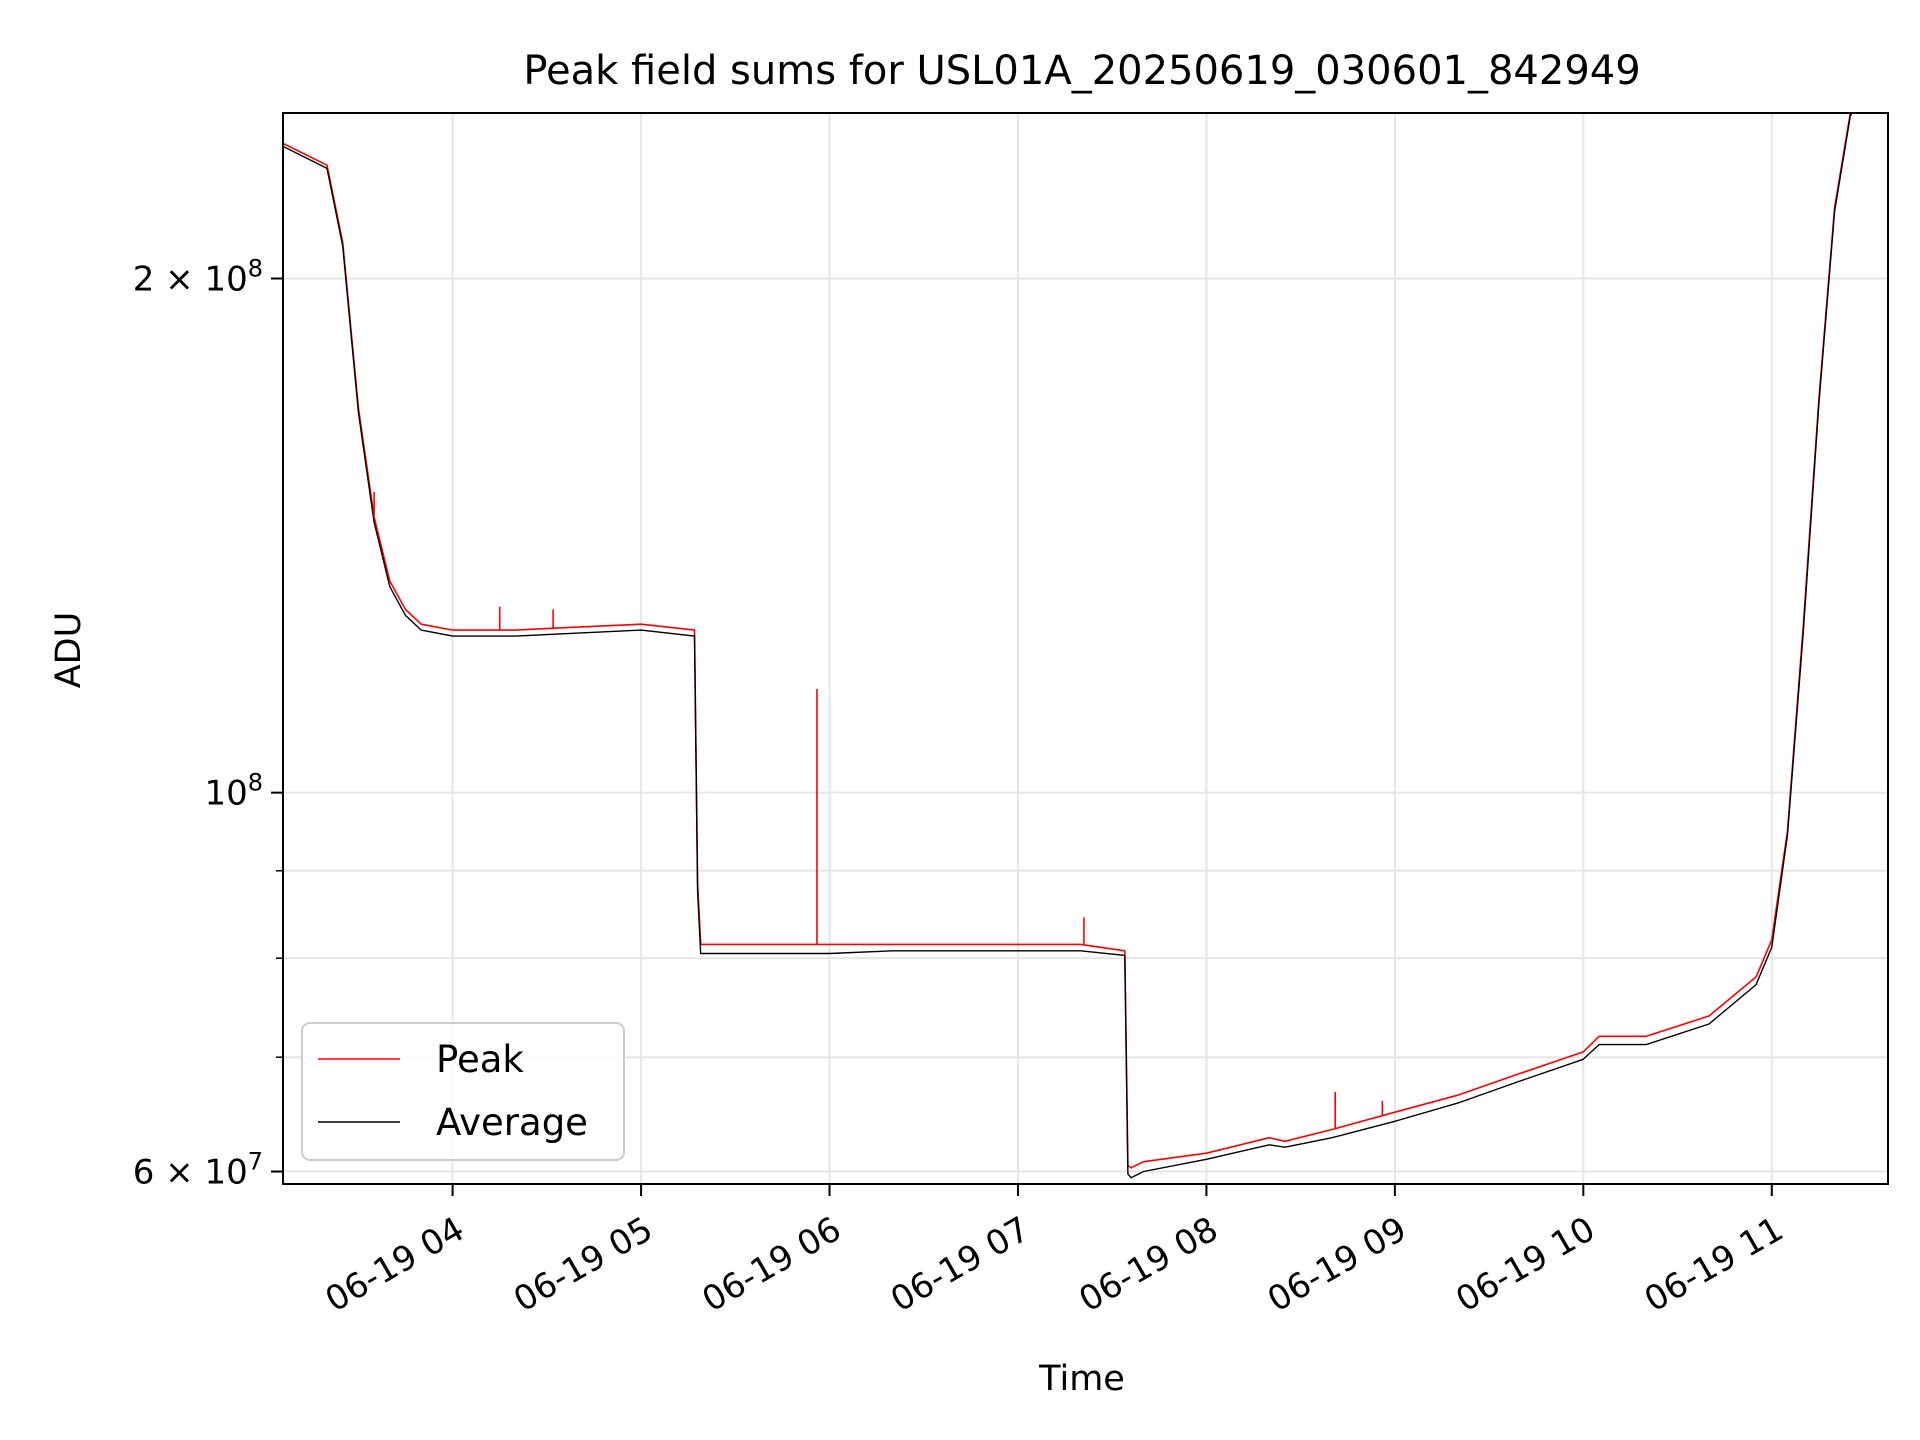 The height and width of the screenshot is (1440, 1920). What do you see at coordinates (225, 794) in the screenshot?
I see `y-tick-base: 10` at bounding box center [225, 794].